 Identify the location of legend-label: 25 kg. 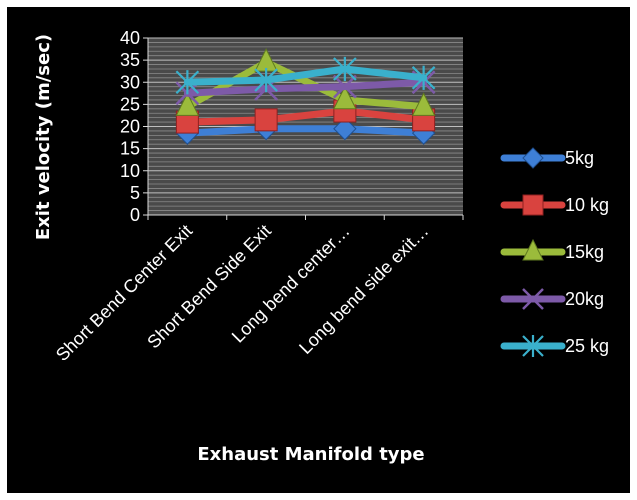
(587, 346).